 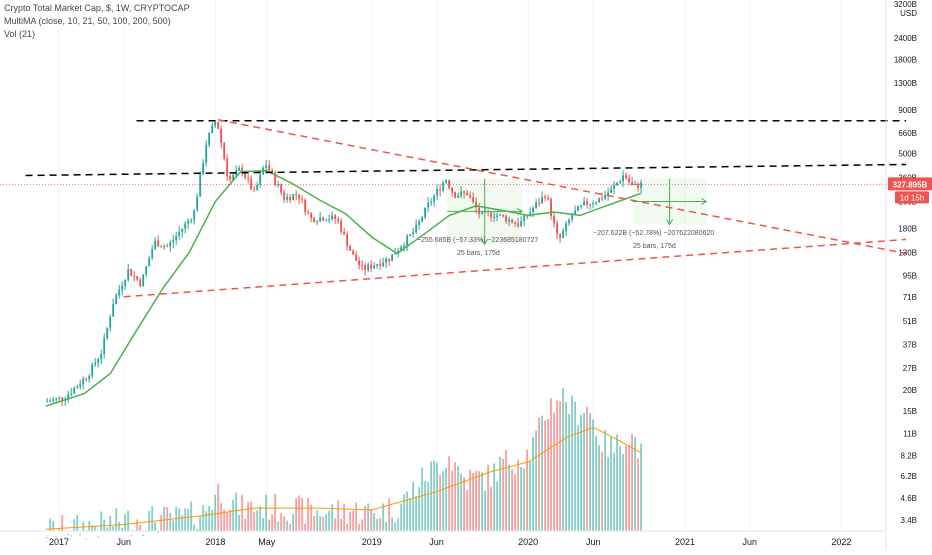 I want to click on y-tick-label: 95B, so click(x=910, y=275).